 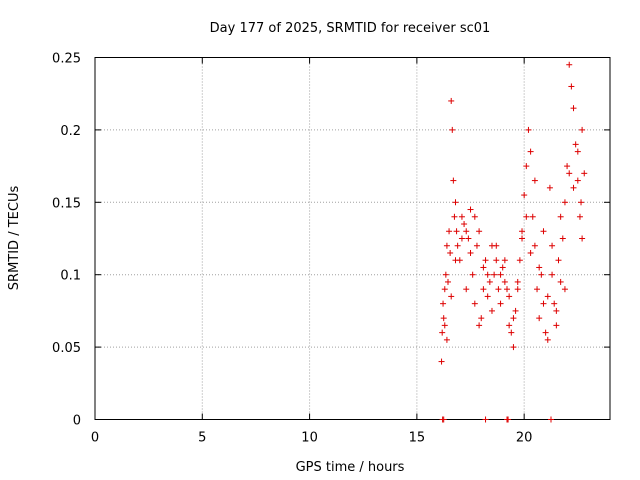 I want to click on y-tick-label: 0.25, so click(x=66, y=59).